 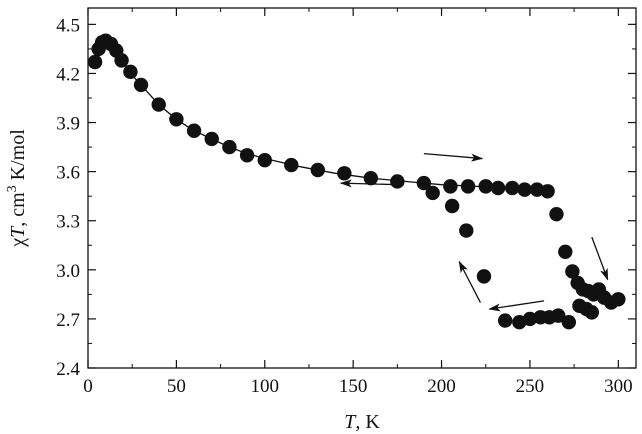 What do you see at coordinates (176, 386) in the screenshot?
I see `x-tick-label: 50` at bounding box center [176, 386].